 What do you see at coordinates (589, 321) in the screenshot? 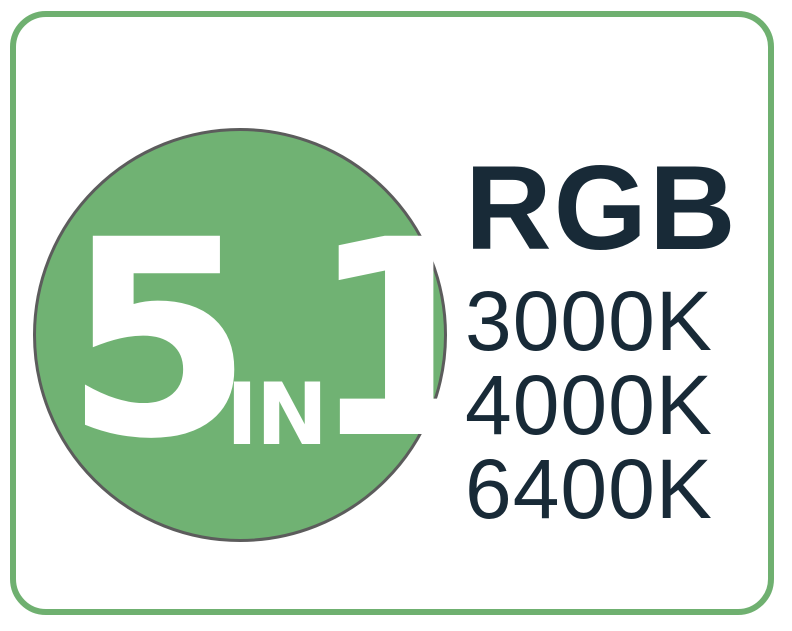
I see `temperature-3000k: 3000K` at bounding box center [589, 321].